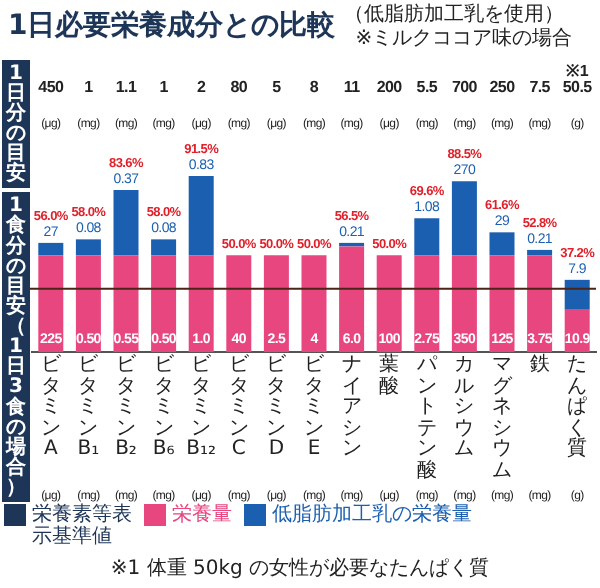 The width and height of the screenshot is (600, 588). What do you see at coordinates (502, 418) in the screenshot?
I see `x-tick-label: マグネシウム` at bounding box center [502, 418].